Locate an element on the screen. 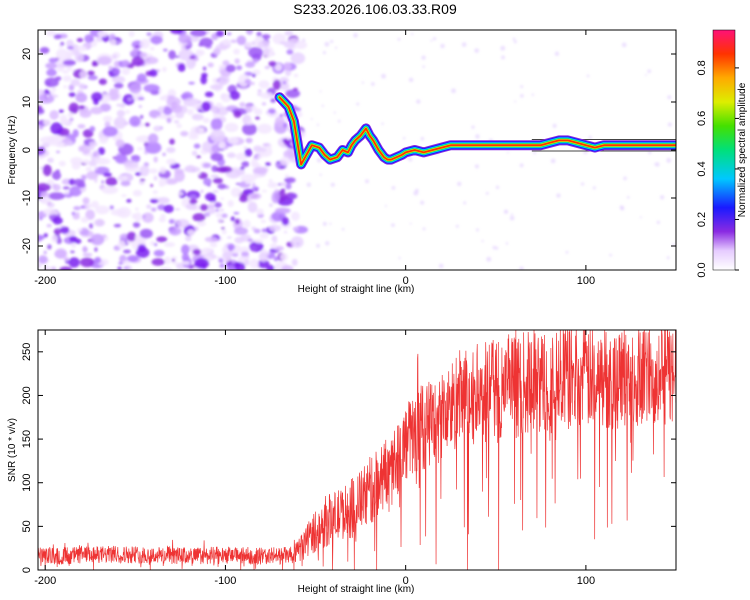 The image size is (750, 600). bottom-y-tick-label: 50 is located at coordinates (27, 526).